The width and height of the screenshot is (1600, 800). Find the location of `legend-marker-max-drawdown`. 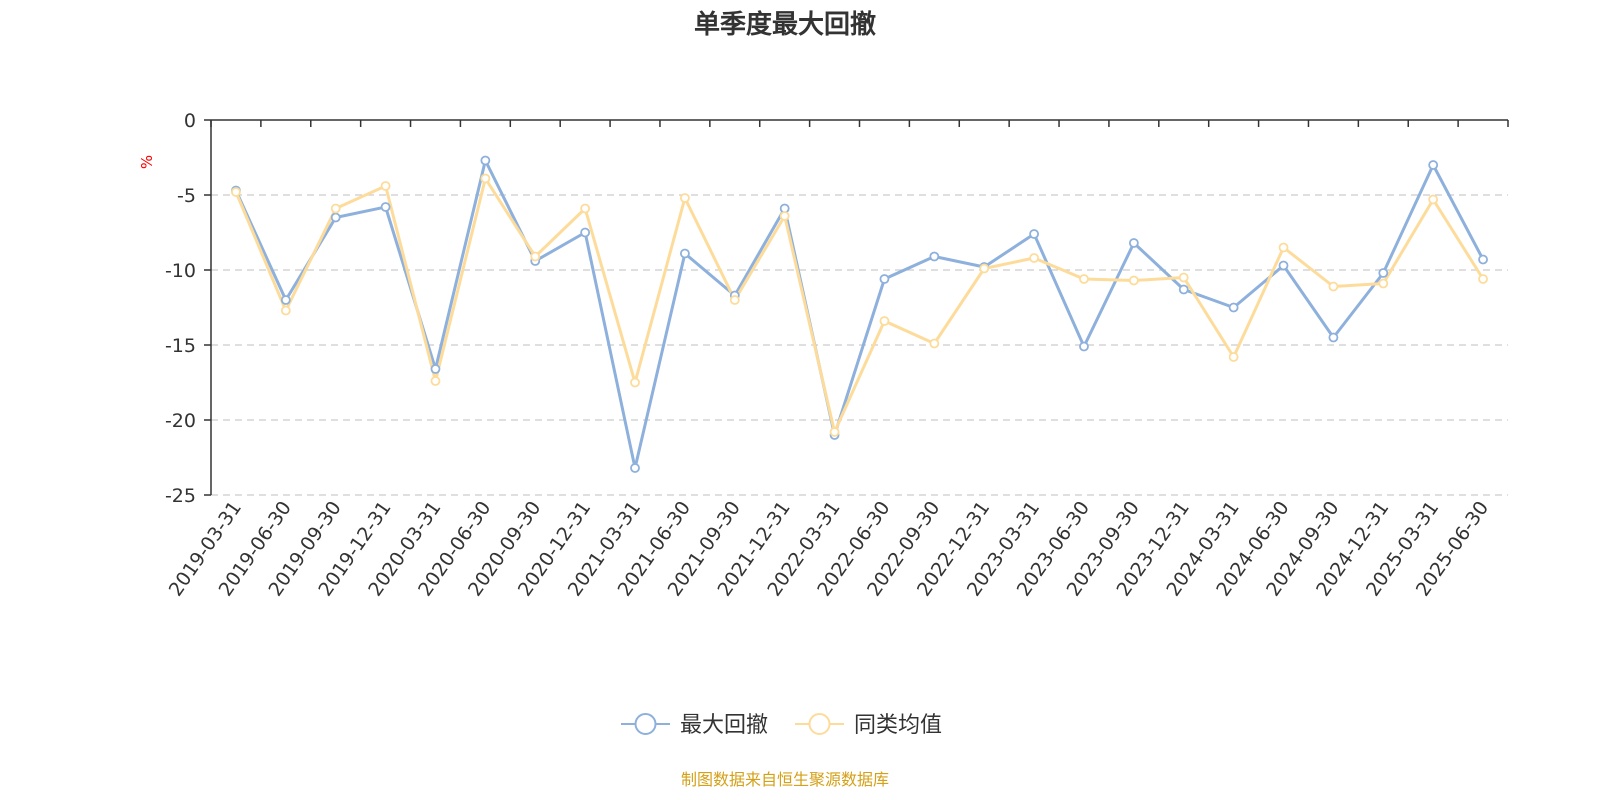

legend-marker-max-drawdown is located at coordinates (645, 724).